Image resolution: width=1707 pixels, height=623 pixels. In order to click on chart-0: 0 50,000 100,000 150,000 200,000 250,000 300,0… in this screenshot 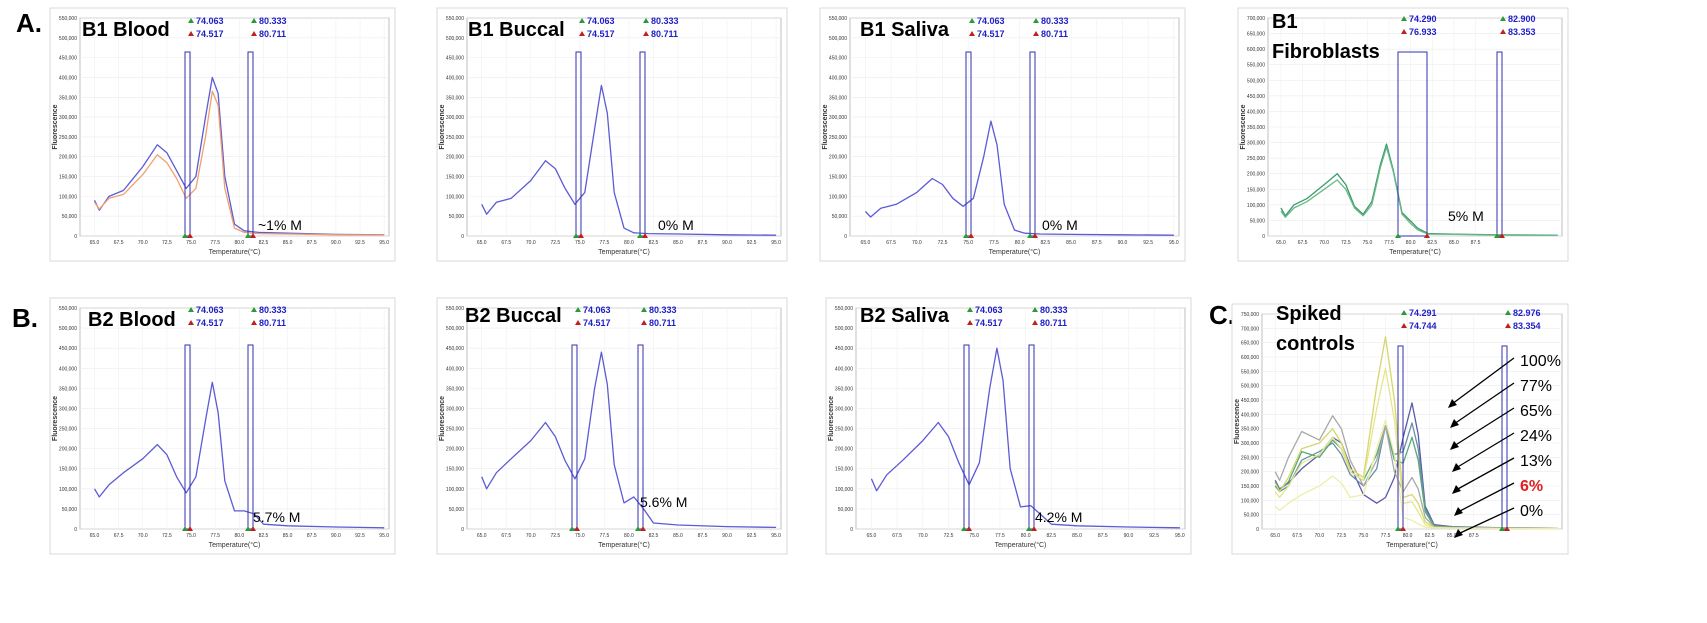, I will do `click(222, 134)`.